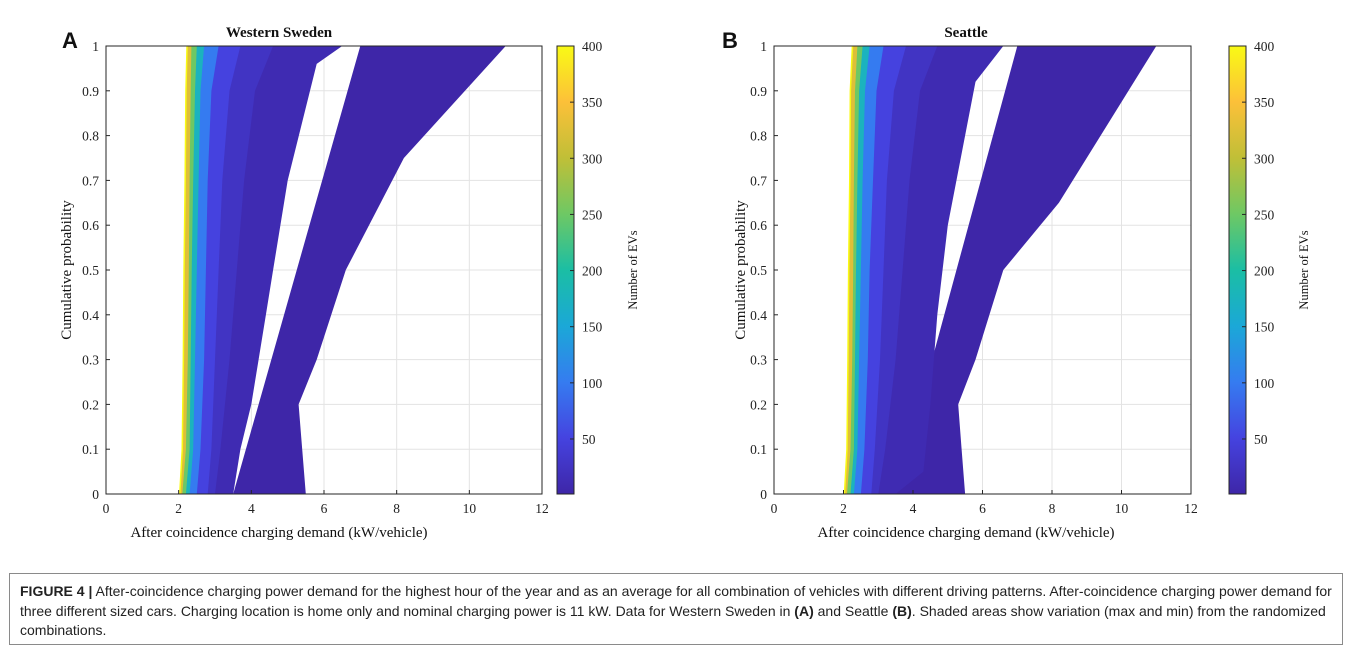 This screenshot has width=1355, height=658. Describe the element at coordinates (56, 591) in the screenshot. I see `caption-figure-label: FIGURE 4 |` at that location.